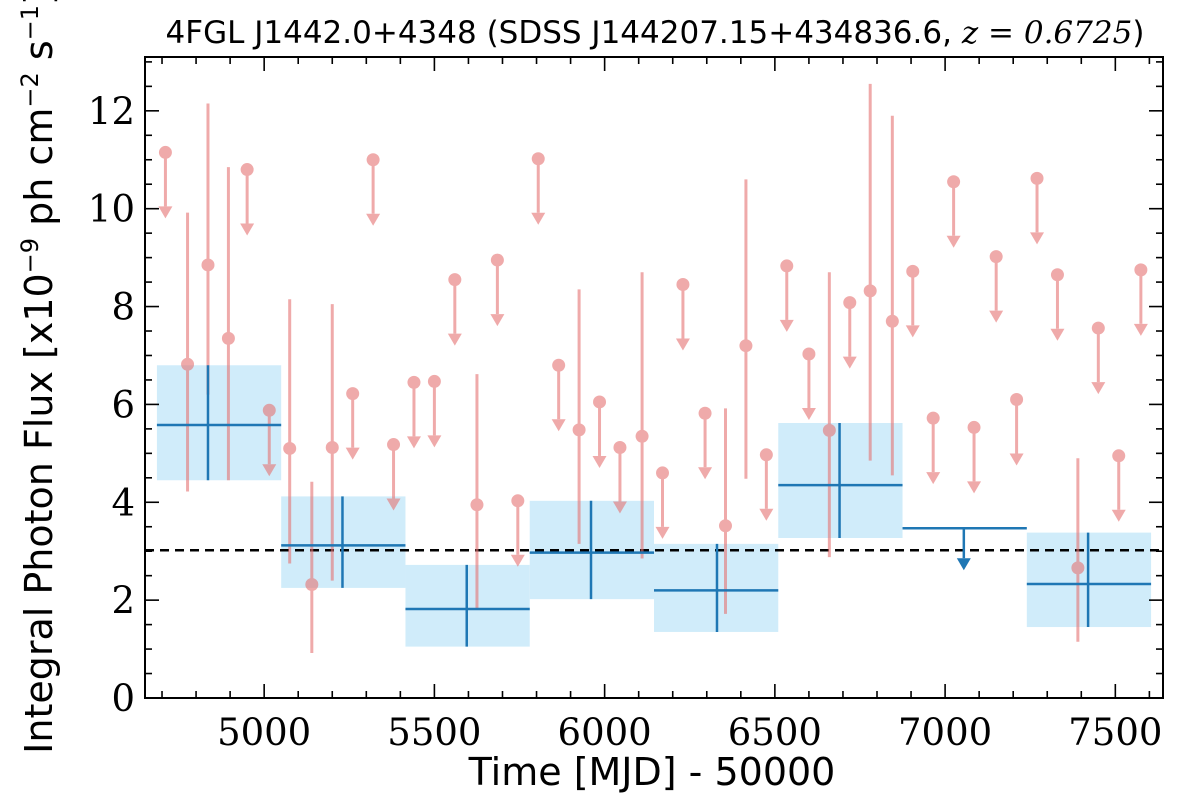 The width and height of the screenshot is (1200, 800). Describe the element at coordinates (605, 732) in the screenshot. I see `x-tick-label: 6000` at that location.